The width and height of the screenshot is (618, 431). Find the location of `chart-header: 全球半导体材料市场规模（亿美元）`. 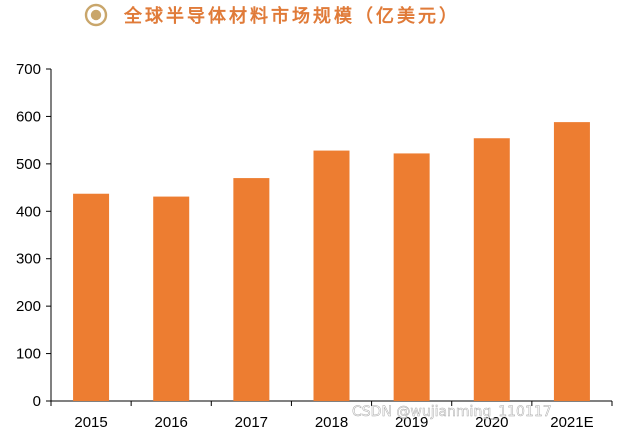

chart-header: 全球半导体材料市场规模（亿美元） is located at coordinates (309, 17).